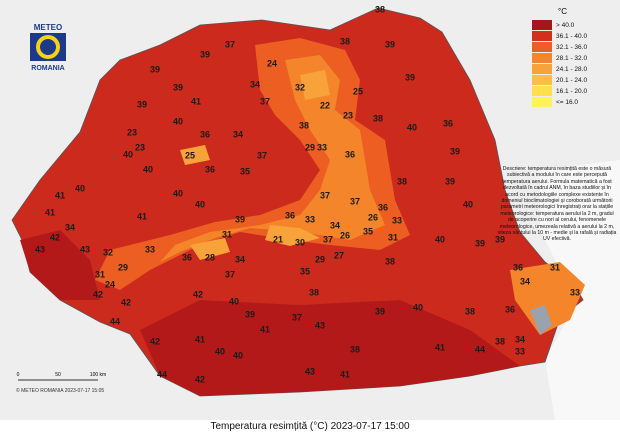 The image size is (620, 439). Describe the element at coordinates (48, 47) in the screenshot. I see `logo: METEO ROMANIA` at that location.